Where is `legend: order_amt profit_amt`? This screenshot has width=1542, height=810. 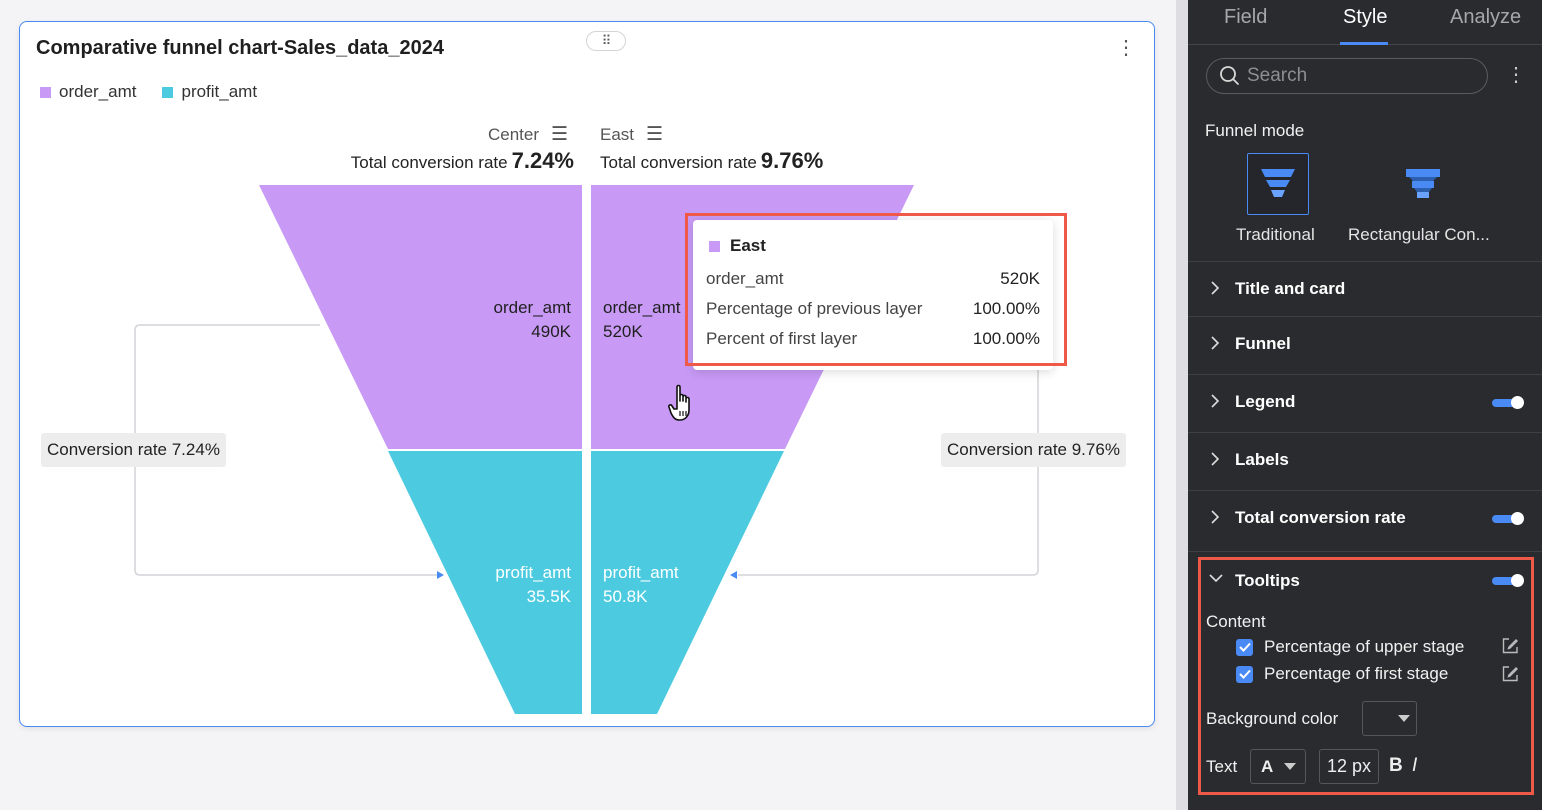
legend: order_amt profit_amt is located at coordinates (148, 92).